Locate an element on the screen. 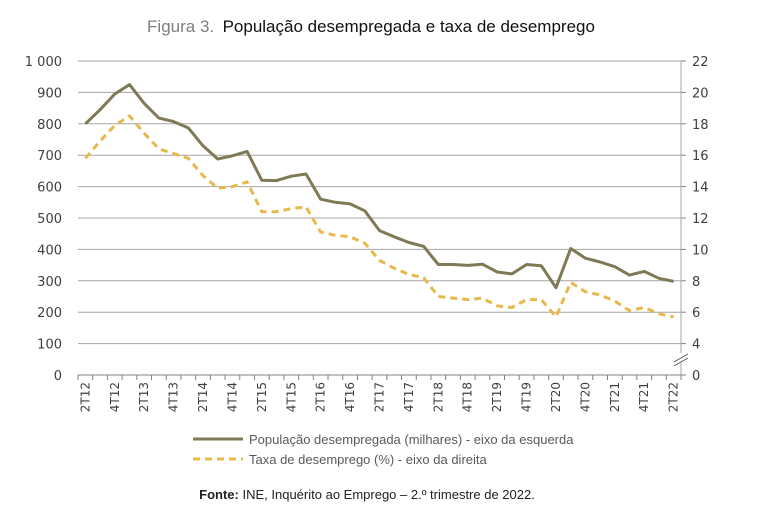 This screenshot has width=762, height=509. y-right-tick-label: 12 is located at coordinates (700, 219).